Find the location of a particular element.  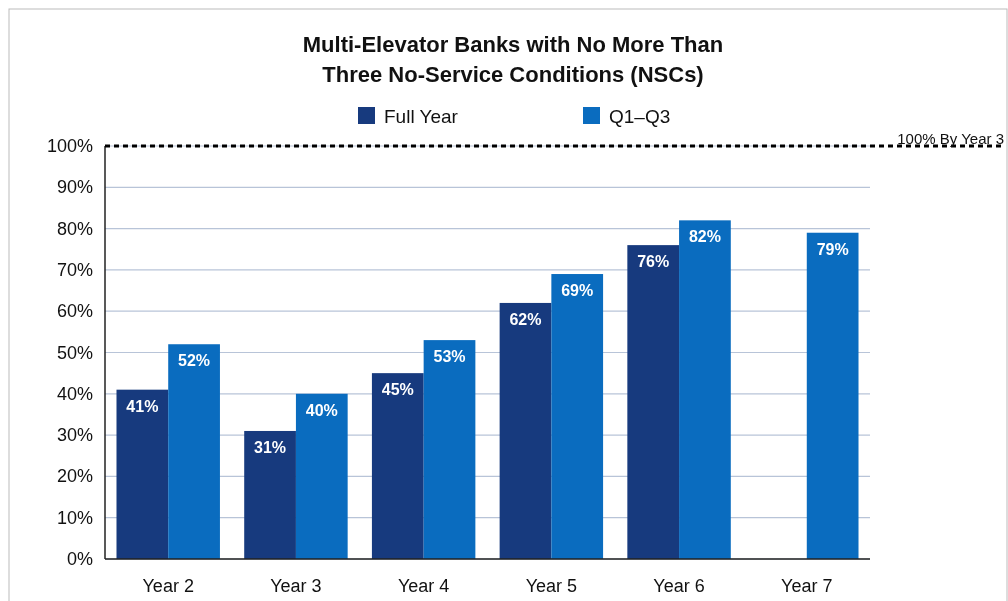

y-tick-label: 40% is located at coordinates (74, 393).